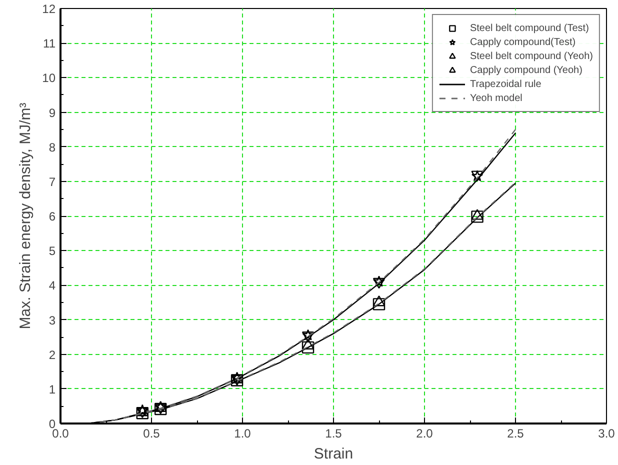 The image size is (618, 465). Describe the element at coordinates (52, 147) in the screenshot. I see `y-tick-label: 8` at that location.